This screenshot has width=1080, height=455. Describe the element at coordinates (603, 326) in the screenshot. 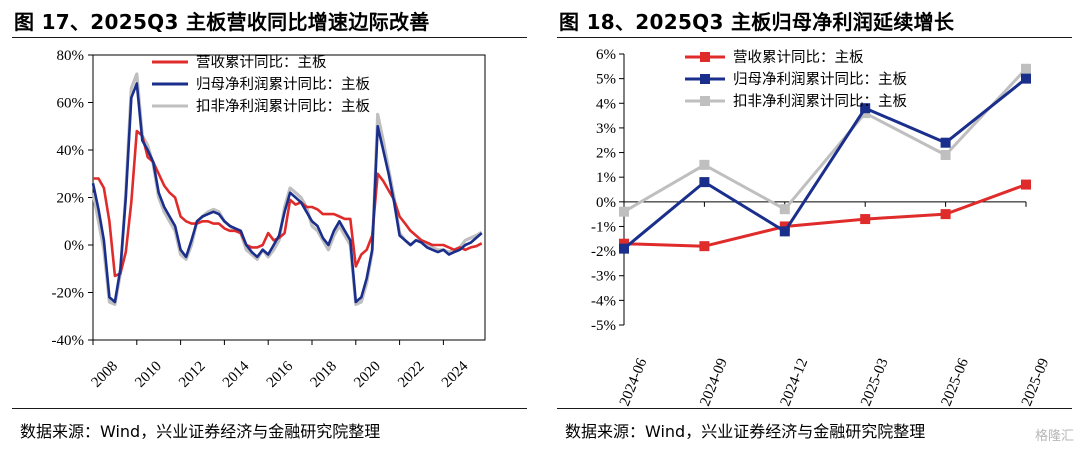

I see `right-y-tick-label: -5%` at that location.